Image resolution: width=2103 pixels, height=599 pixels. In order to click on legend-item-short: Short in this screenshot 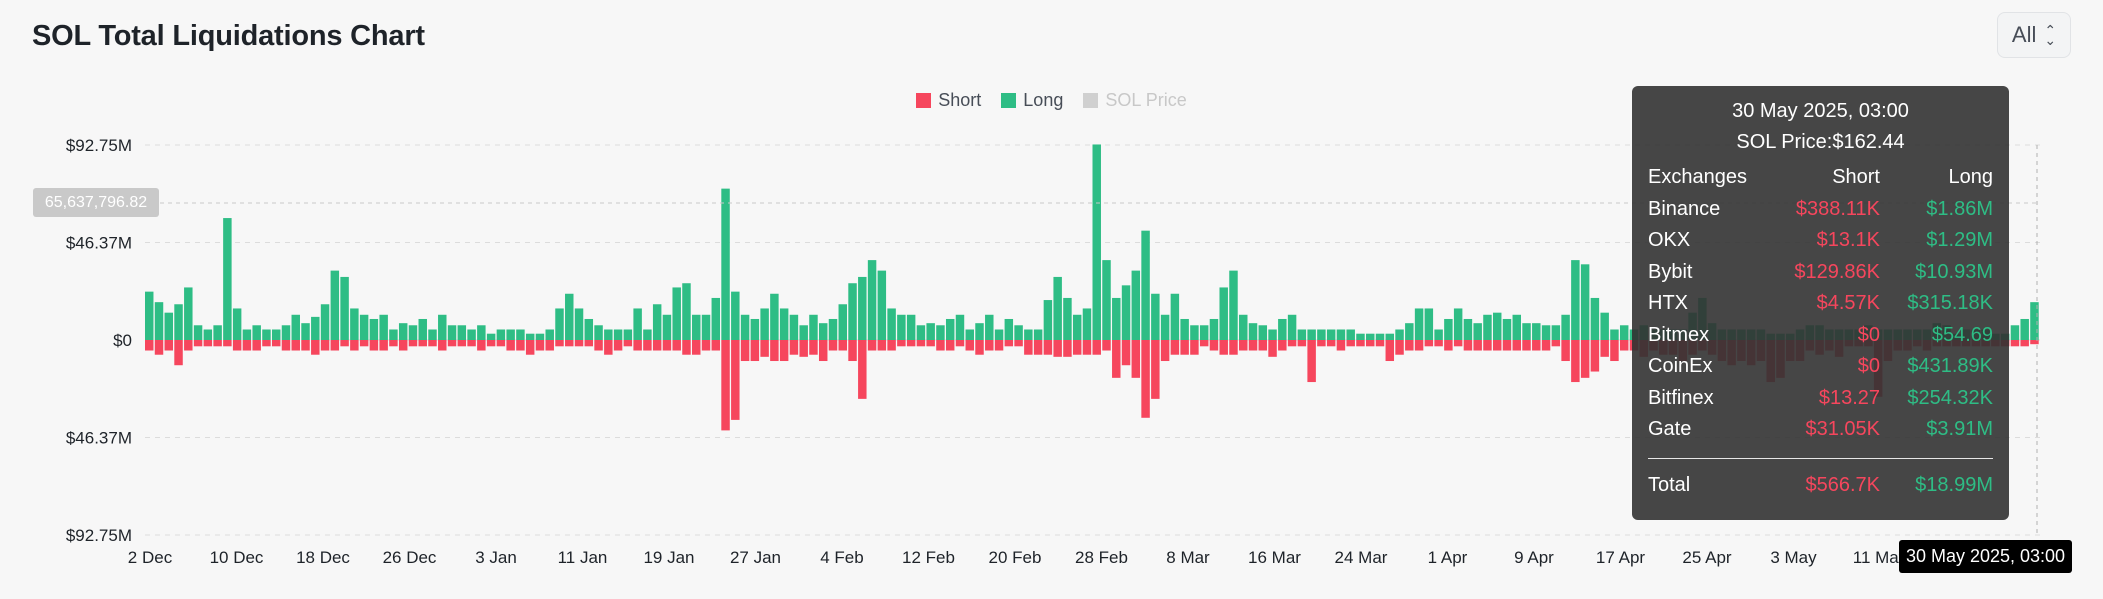, I will do `click(948, 100)`.